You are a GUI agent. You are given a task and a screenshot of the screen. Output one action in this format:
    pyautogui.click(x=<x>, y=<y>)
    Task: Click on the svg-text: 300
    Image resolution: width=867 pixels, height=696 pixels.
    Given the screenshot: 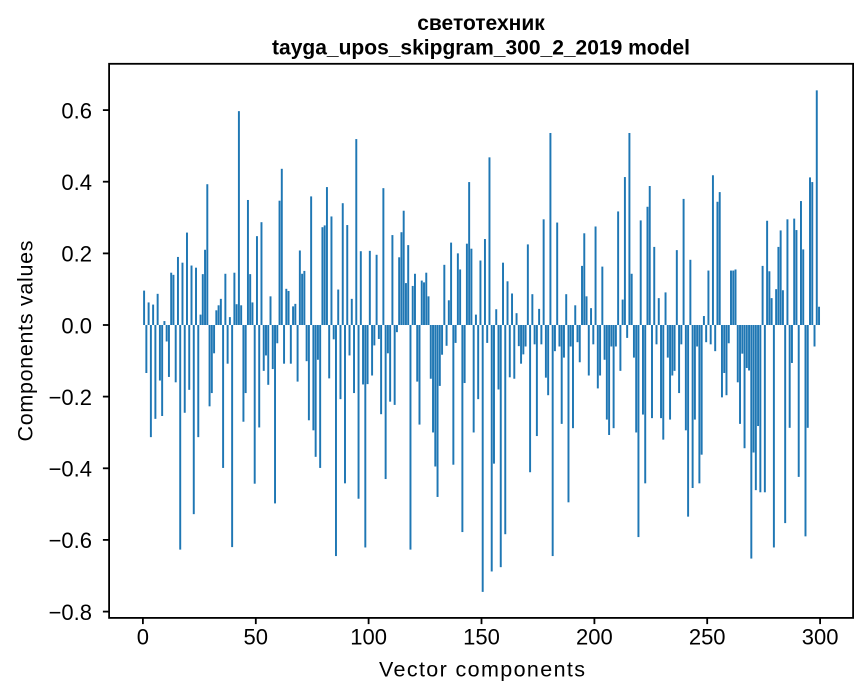 What is the action you would take?
    pyautogui.click(x=820, y=637)
    